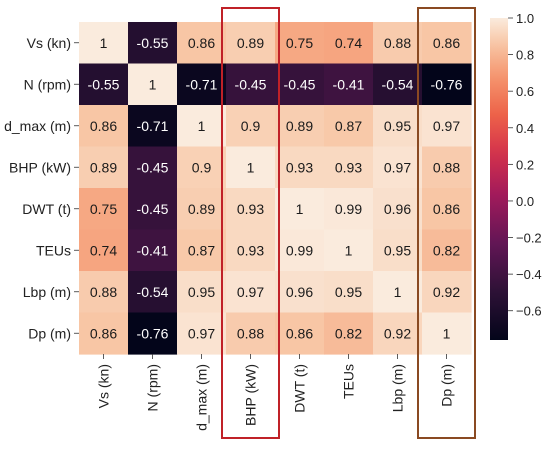 This screenshot has height=449, width=550. Describe the element at coordinates (529, 274) in the screenshot. I see `colorbar-tick-label: −0.4` at that location.